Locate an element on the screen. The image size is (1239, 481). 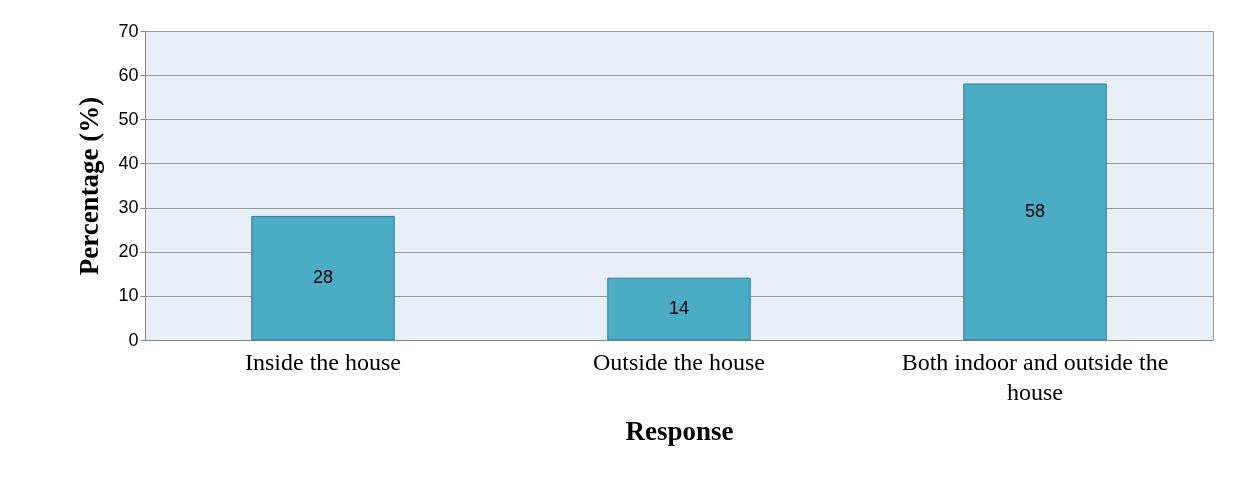
y-tick-label: 40 is located at coordinates (128, 162).